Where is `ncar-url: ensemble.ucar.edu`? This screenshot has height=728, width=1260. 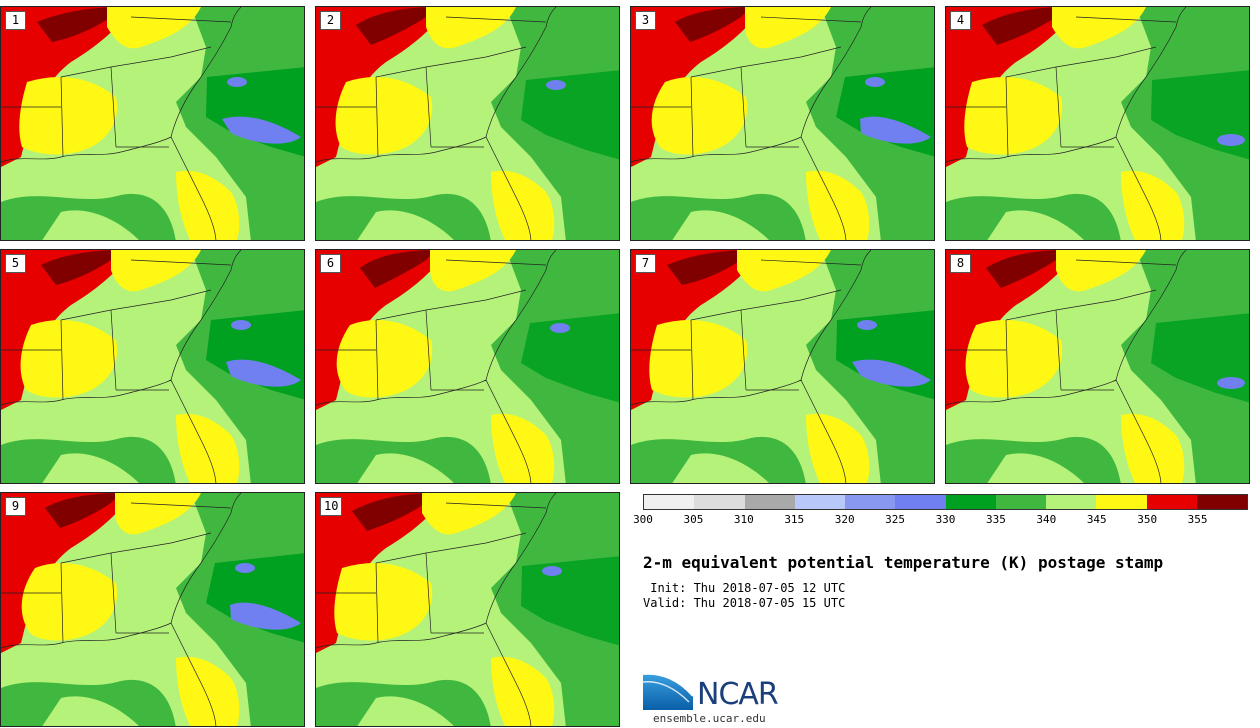
ncar-url: ensemble.ucar.edu is located at coordinates (709, 718).